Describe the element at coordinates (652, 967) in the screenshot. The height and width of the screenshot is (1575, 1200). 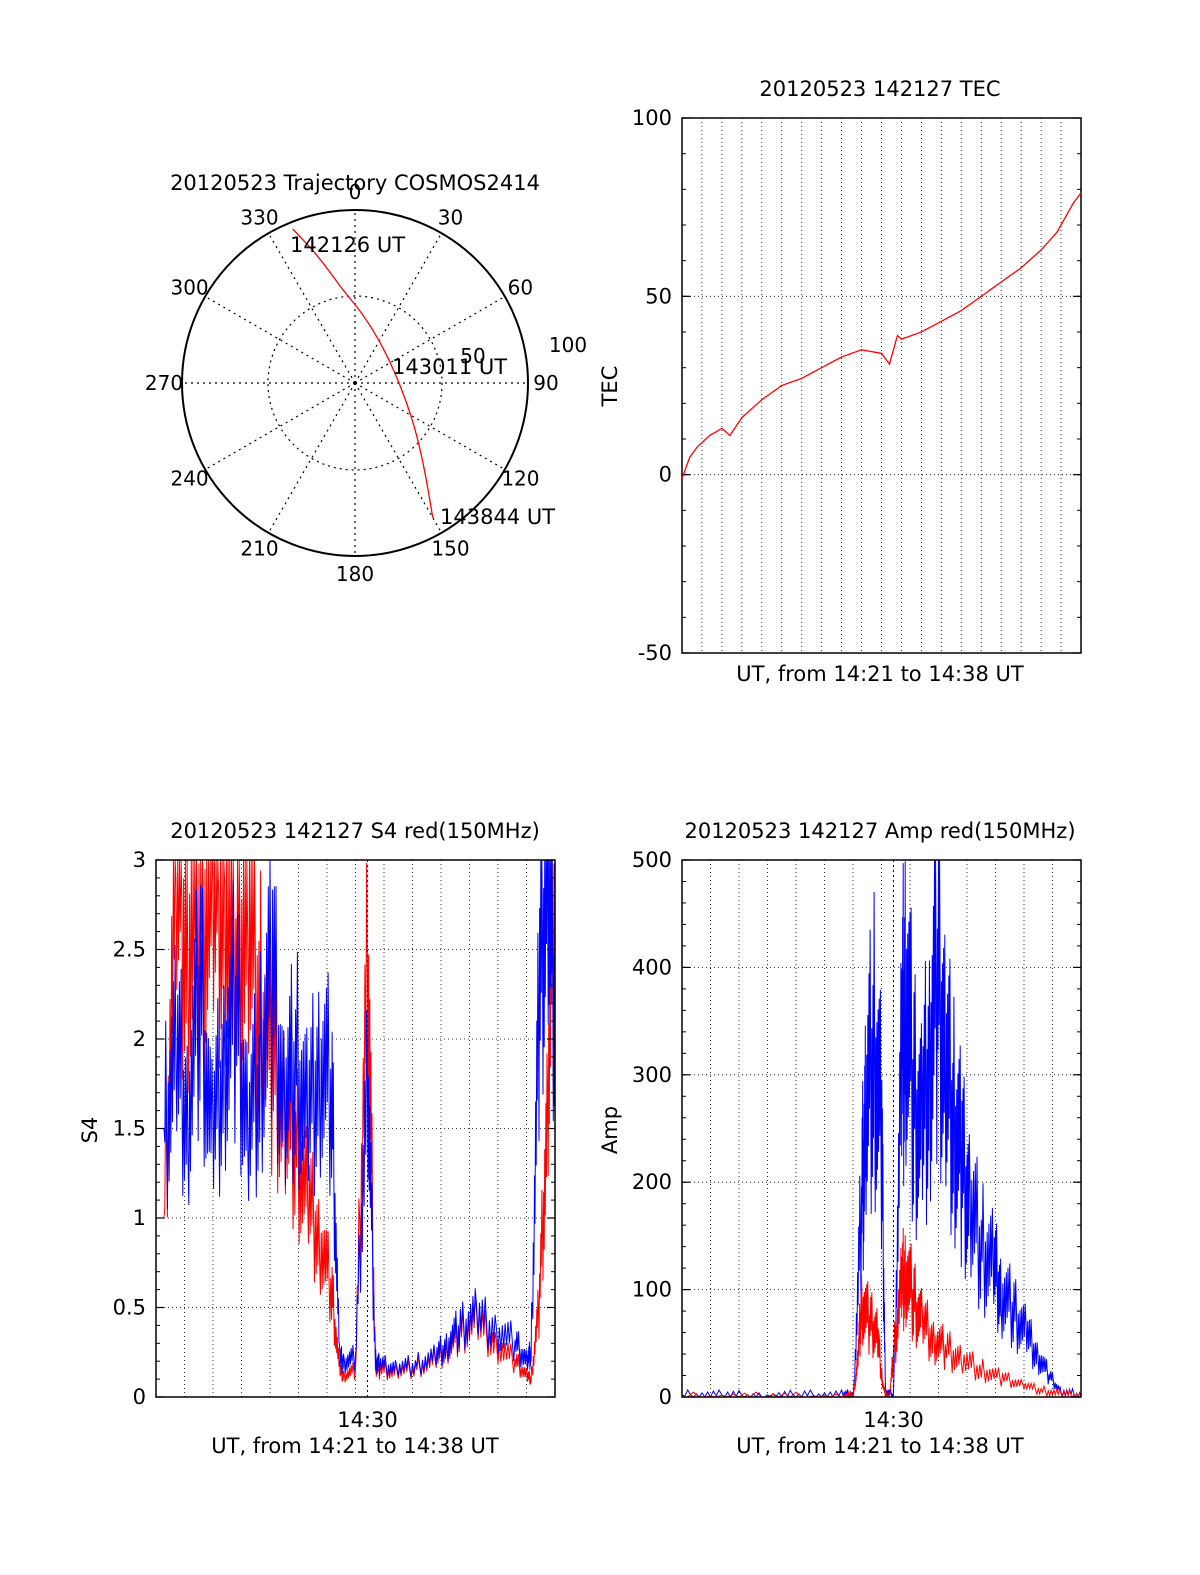
I see `amp-y-tick-label: 400` at that location.